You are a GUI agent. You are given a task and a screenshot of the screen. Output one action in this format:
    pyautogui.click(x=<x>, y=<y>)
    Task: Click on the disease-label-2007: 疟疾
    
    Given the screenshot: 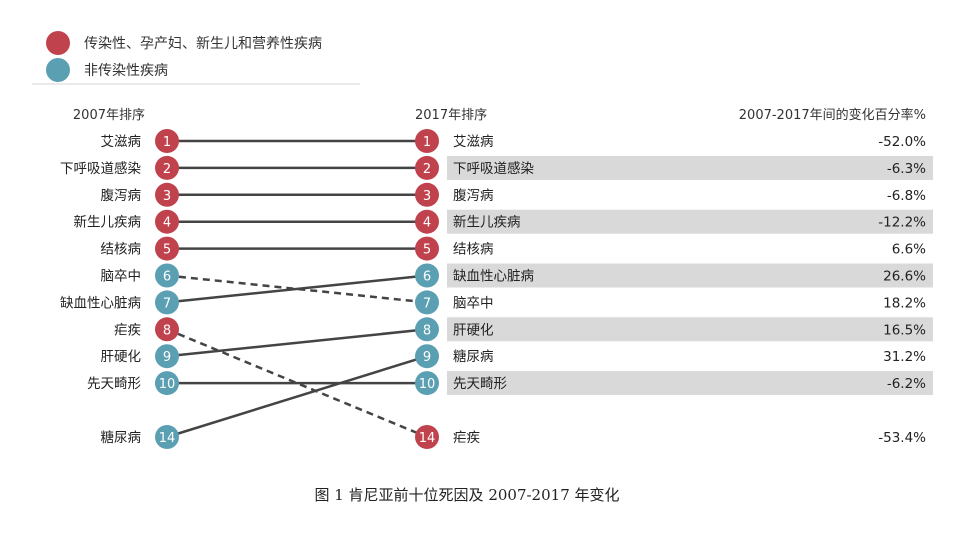 What is the action you would take?
    pyautogui.click(x=127, y=330)
    